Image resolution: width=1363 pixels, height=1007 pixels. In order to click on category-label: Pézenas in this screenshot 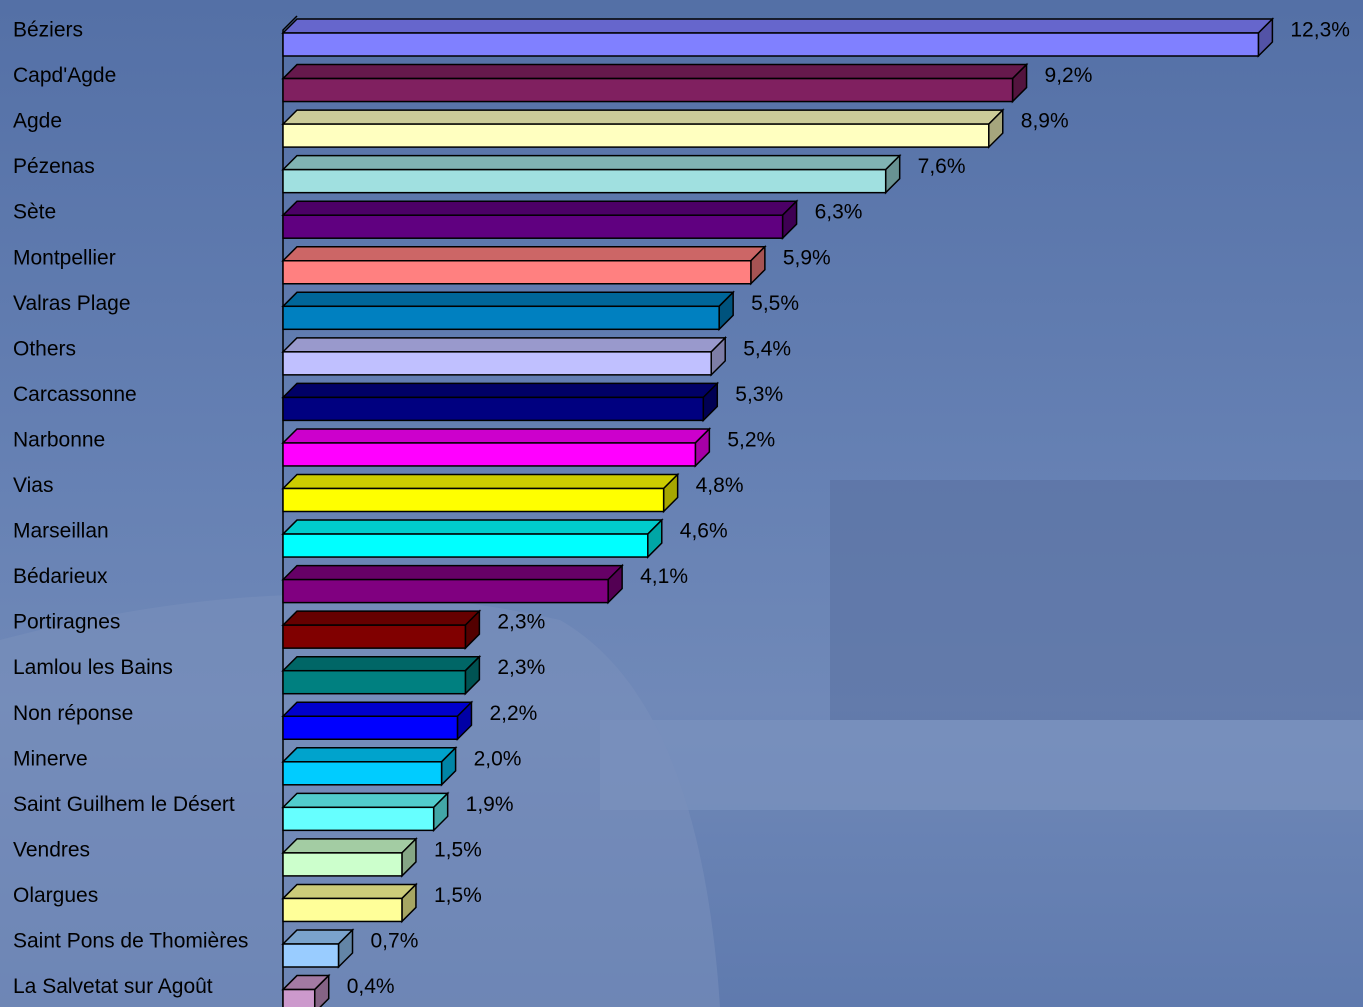, I will do `click(54, 166)`.